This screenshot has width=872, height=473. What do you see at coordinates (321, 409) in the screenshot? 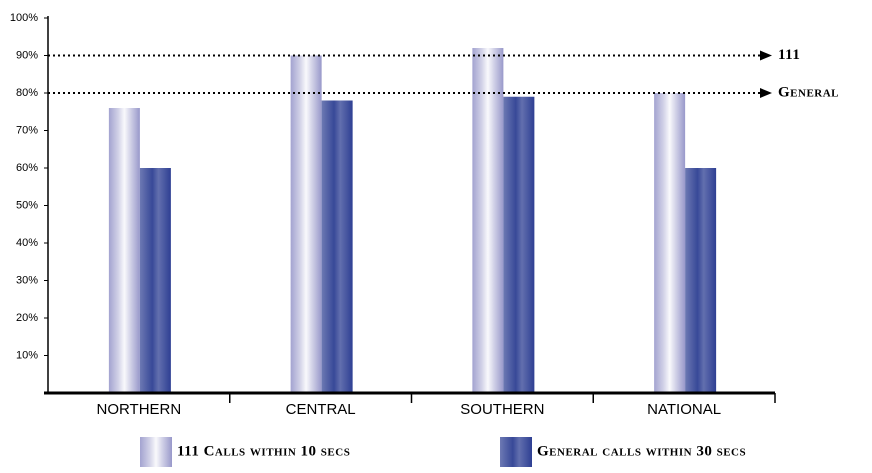
I see `x-tick-label: CENTRAL` at bounding box center [321, 409].